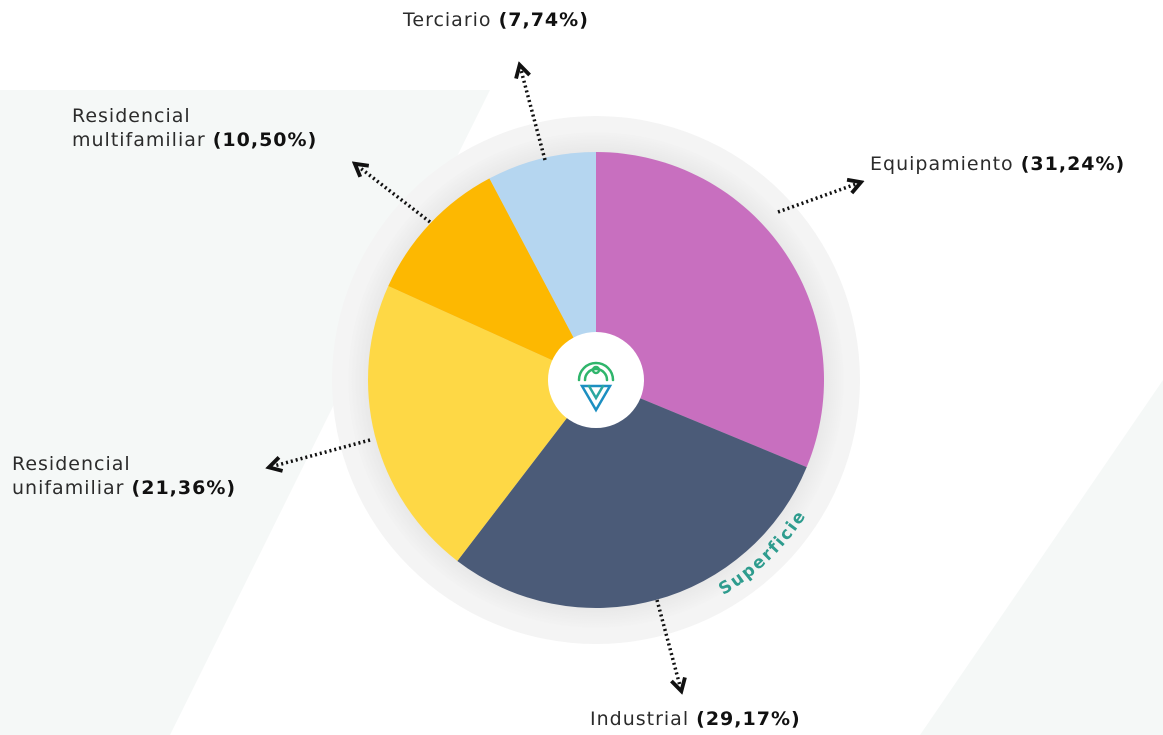 This screenshot has height=735, width=1163. What do you see at coordinates (1073, 164) in the screenshot?
I see `value-label: (31,24%)` at bounding box center [1073, 164].